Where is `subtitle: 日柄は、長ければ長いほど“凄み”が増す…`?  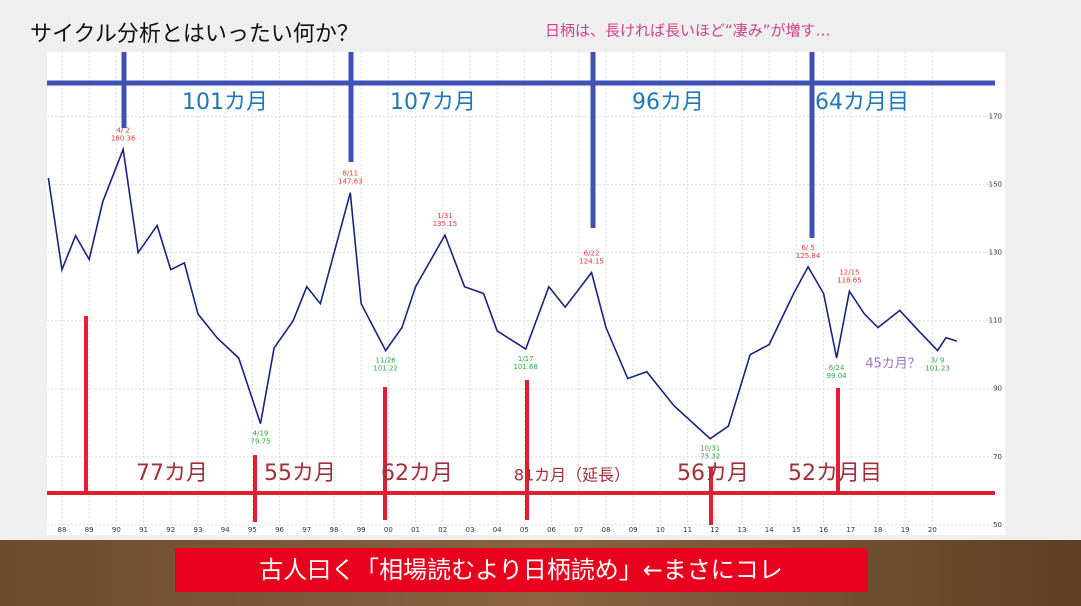
subtitle: 日柄は、長ければ長いほど“凄み”が増す… is located at coordinates (688, 31).